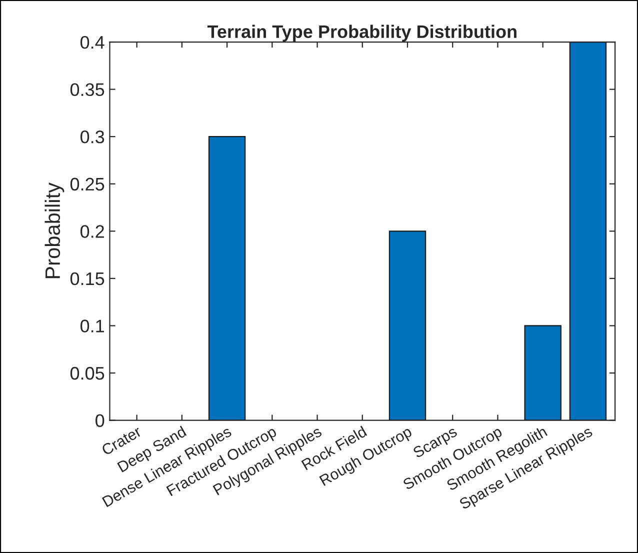  I want to click on y-tick-label: 0.15, so click(87, 279).